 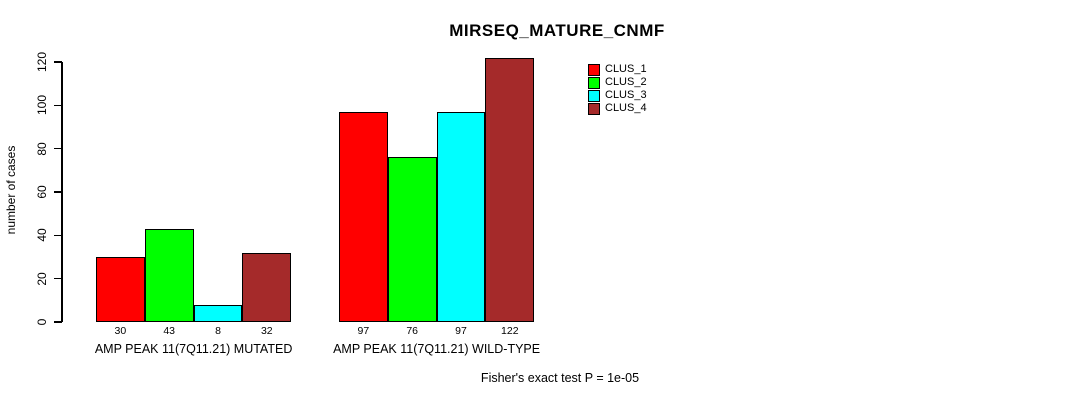 I want to click on legend-row: CLUS_2, so click(x=617, y=82).